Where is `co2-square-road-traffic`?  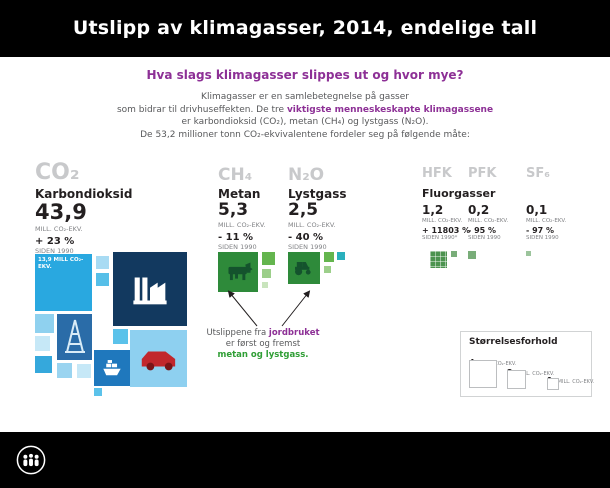 co2-square-road-traffic is located at coordinates (158, 358).